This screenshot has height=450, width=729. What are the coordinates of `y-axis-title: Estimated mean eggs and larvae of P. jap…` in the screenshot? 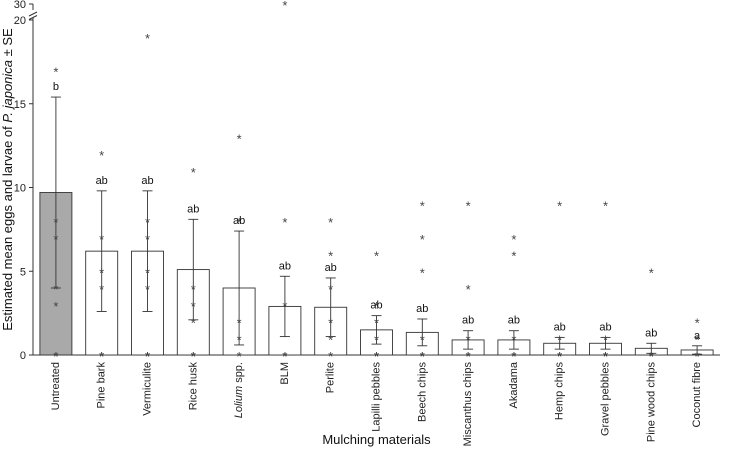 It's located at (7, 179).